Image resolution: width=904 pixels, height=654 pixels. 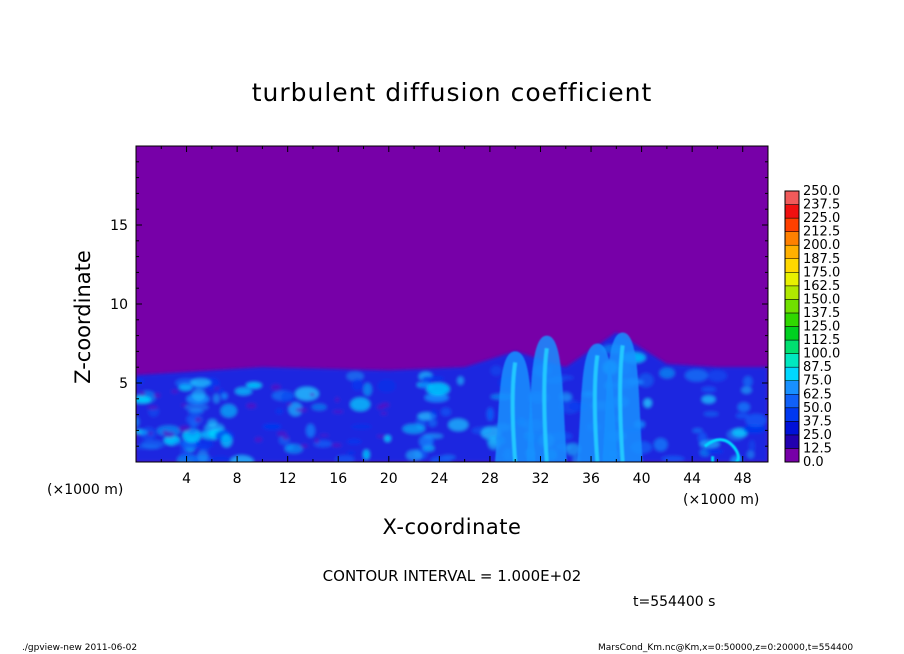 What do you see at coordinates (692, 479) in the screenshot?
I see `x-tick-label: 44` at bounding box center [692, 479].